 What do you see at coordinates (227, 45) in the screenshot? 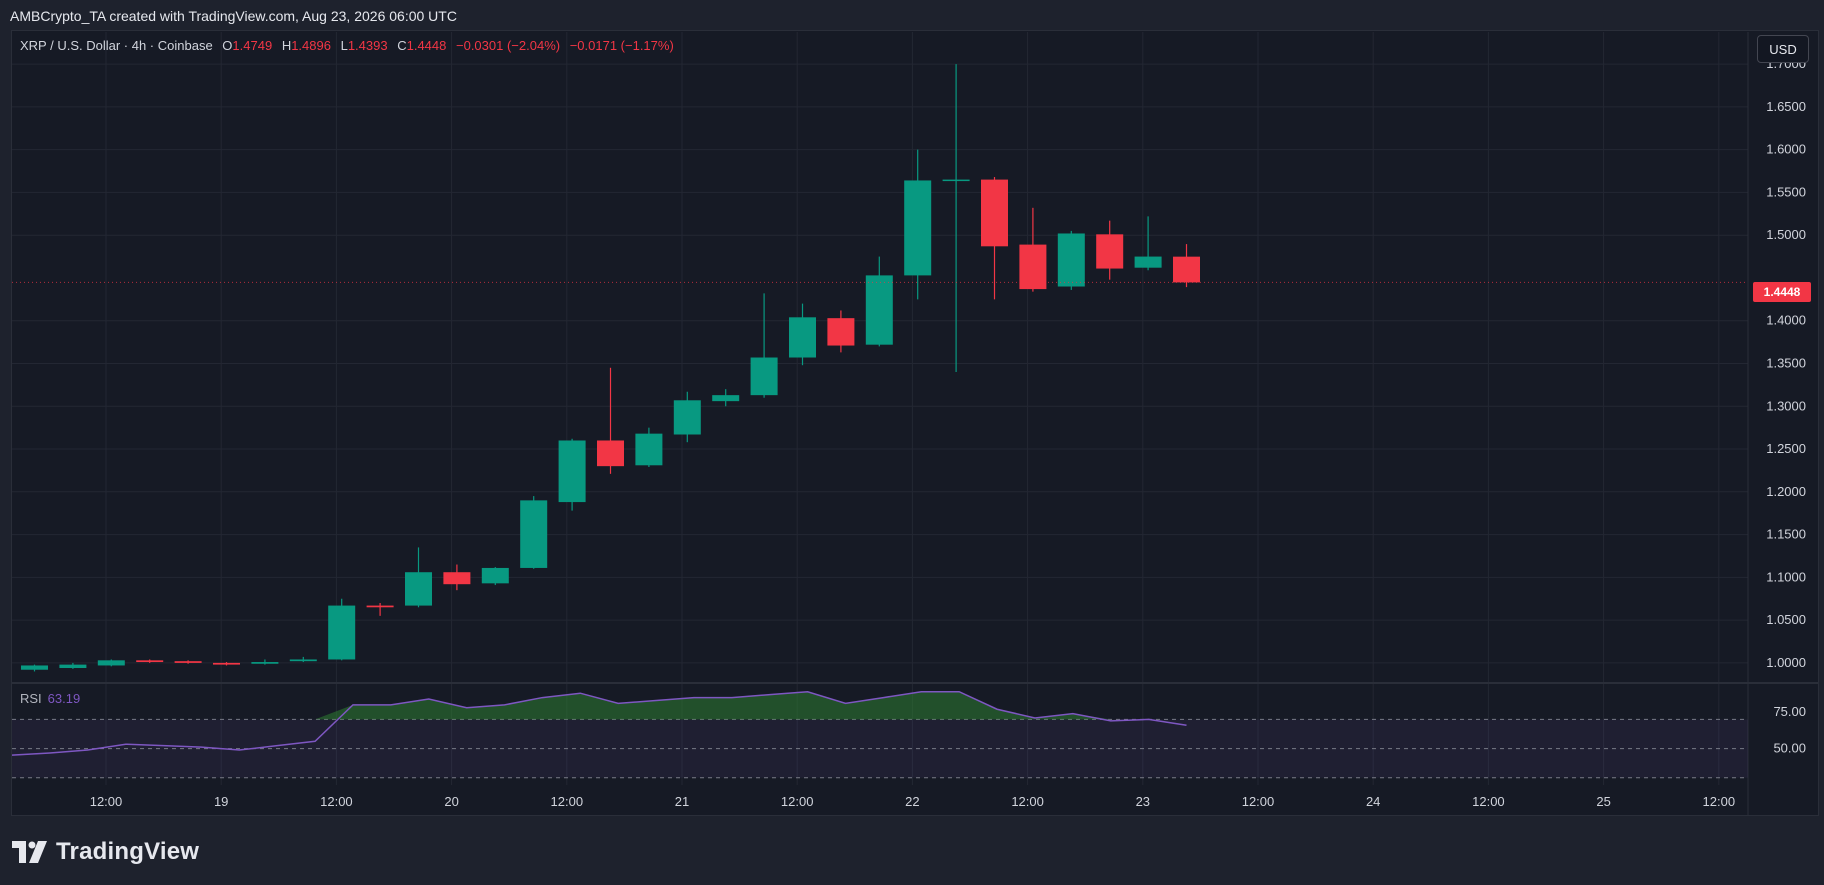
I see `open-label: O` at bounding box center [227, 45].